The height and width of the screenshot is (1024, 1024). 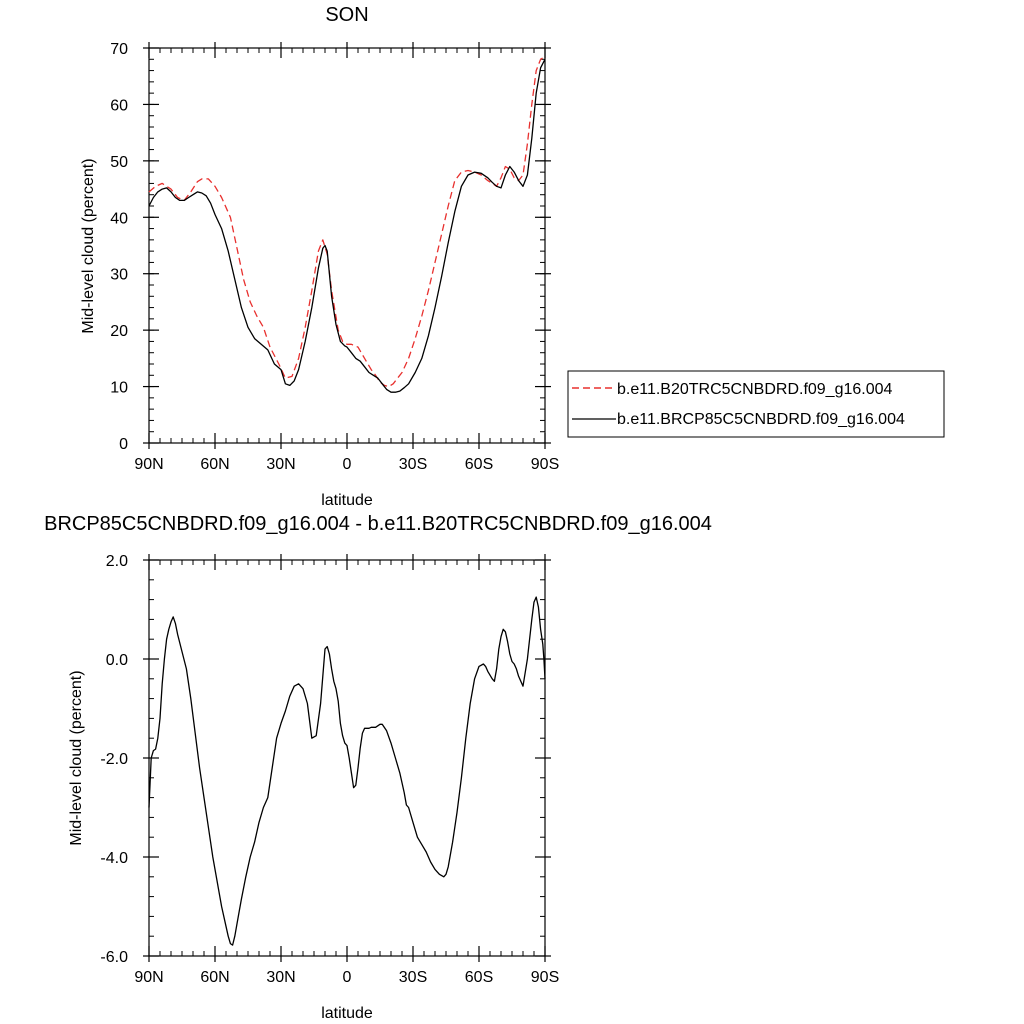 What do you see at coordinates (76, 757) in the screenshot?
I see `bottom-y-axis-label: Mid-level cloud (percent)` at bounding box center [76, 757].